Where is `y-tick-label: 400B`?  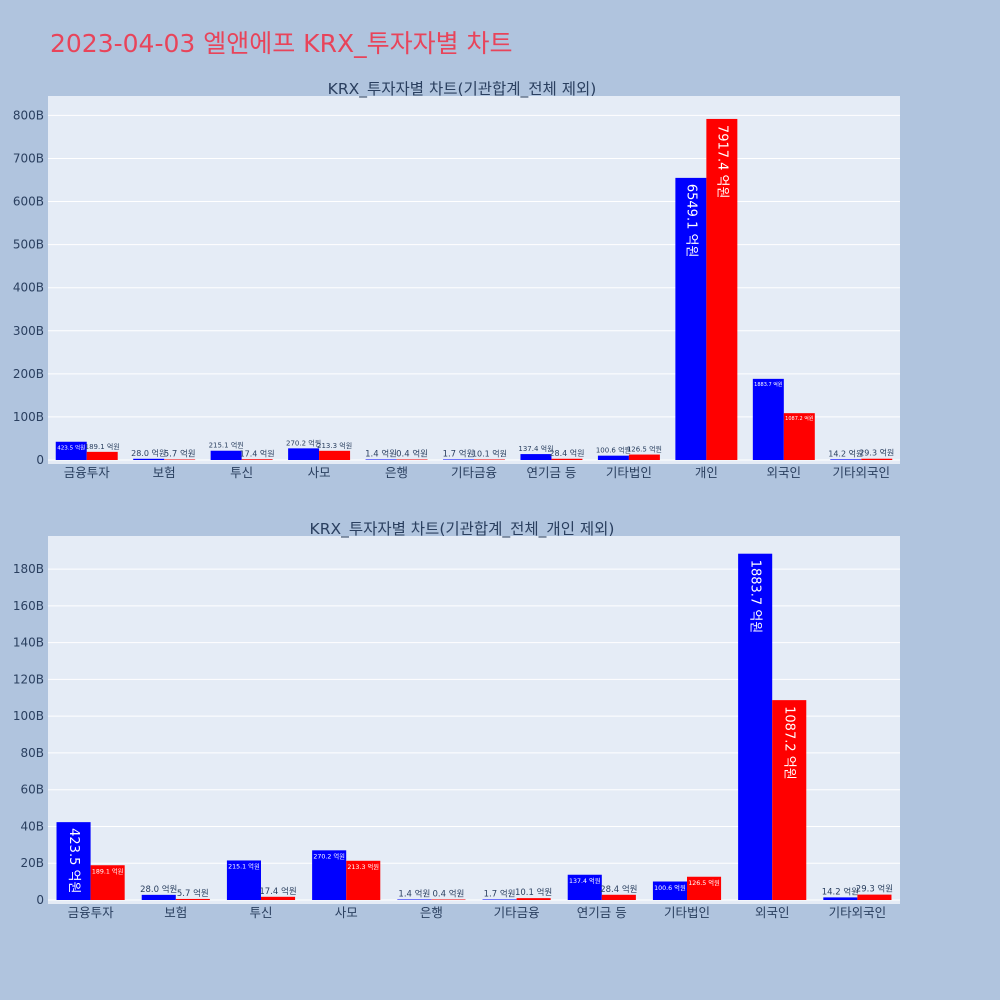 y-tick-label: 400B is located at coordinates (28, 288).